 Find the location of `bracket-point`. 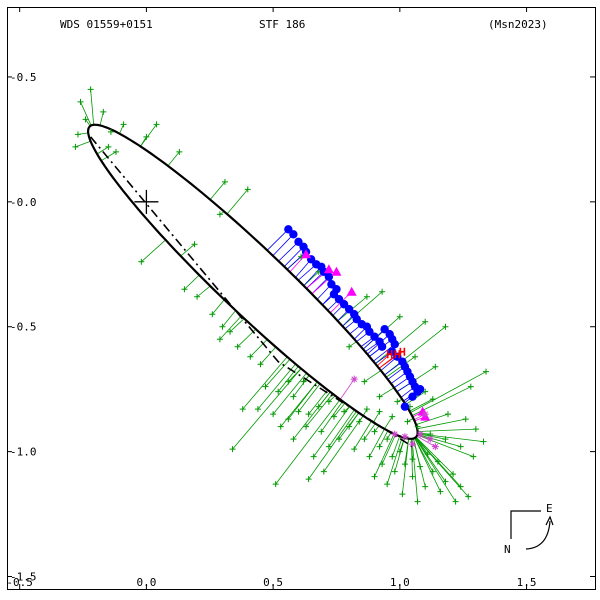

bracket-point is located at coordinates (402, 351).